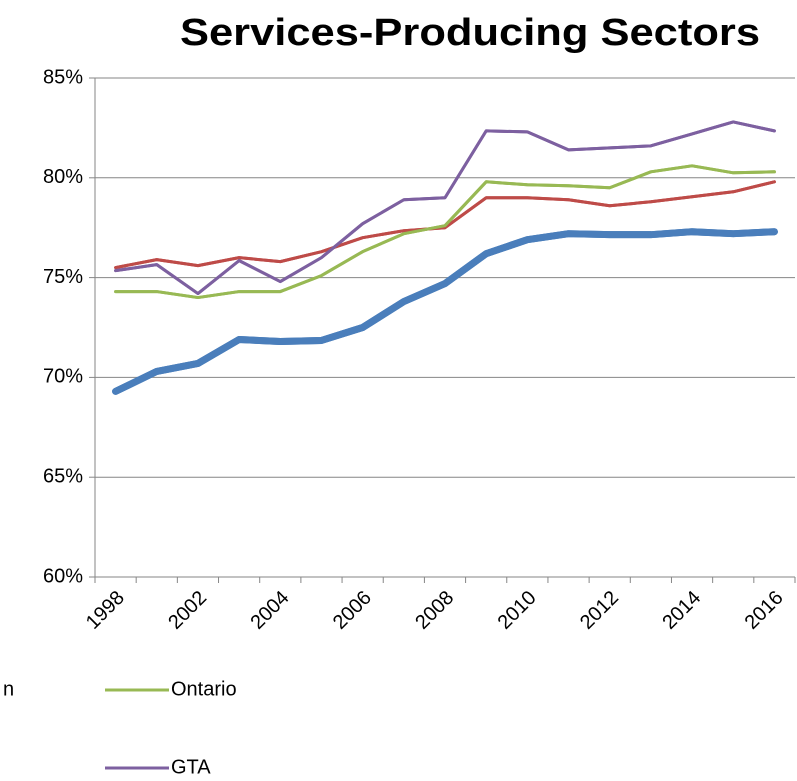  What do you see at coordinates (352, 610) in the screenshot?
I see `x-tick-label: 2006` at bounding box center [352, 610].